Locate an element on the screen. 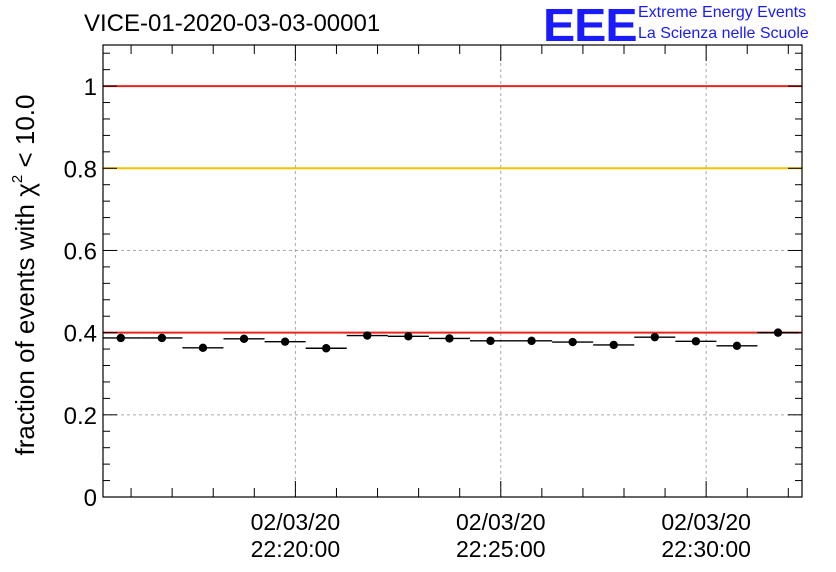 The width and height of the screenshot is (836, 572). y-tick-label: 0.8 is located at coordinates (80, 169).